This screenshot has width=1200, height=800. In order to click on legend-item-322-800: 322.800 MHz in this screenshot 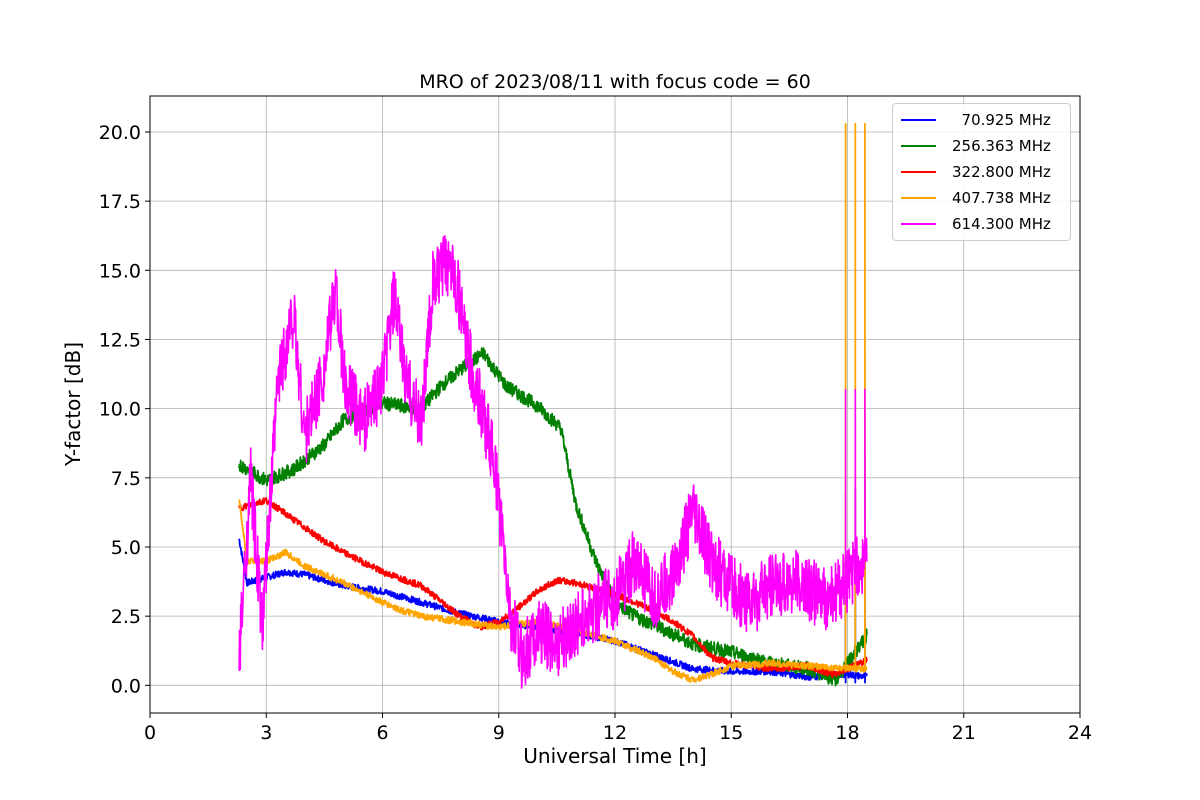, I will do `click(981, 172)`.